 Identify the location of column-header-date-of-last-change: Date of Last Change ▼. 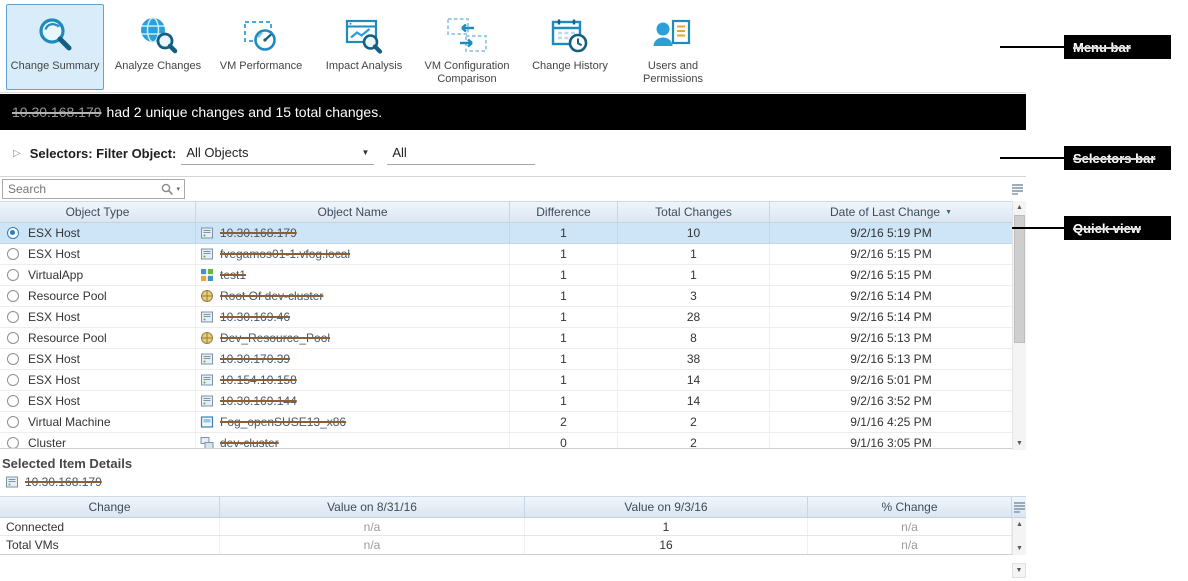
(891, 212).